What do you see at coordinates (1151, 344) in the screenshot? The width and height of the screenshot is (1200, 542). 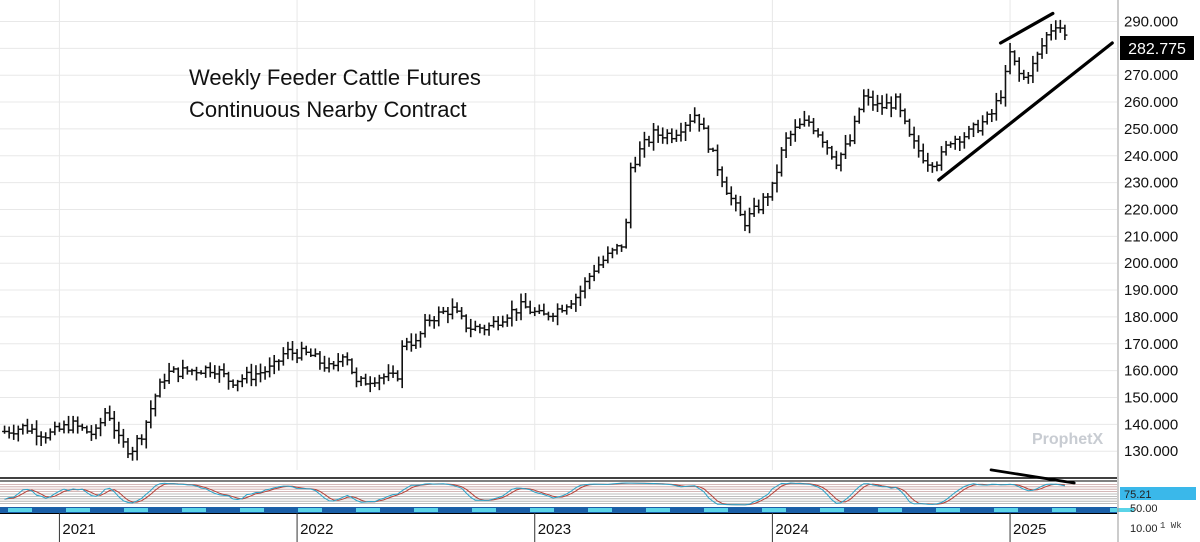 I see `y-tick-label: 170.000` at bounding box center [1151, 344].